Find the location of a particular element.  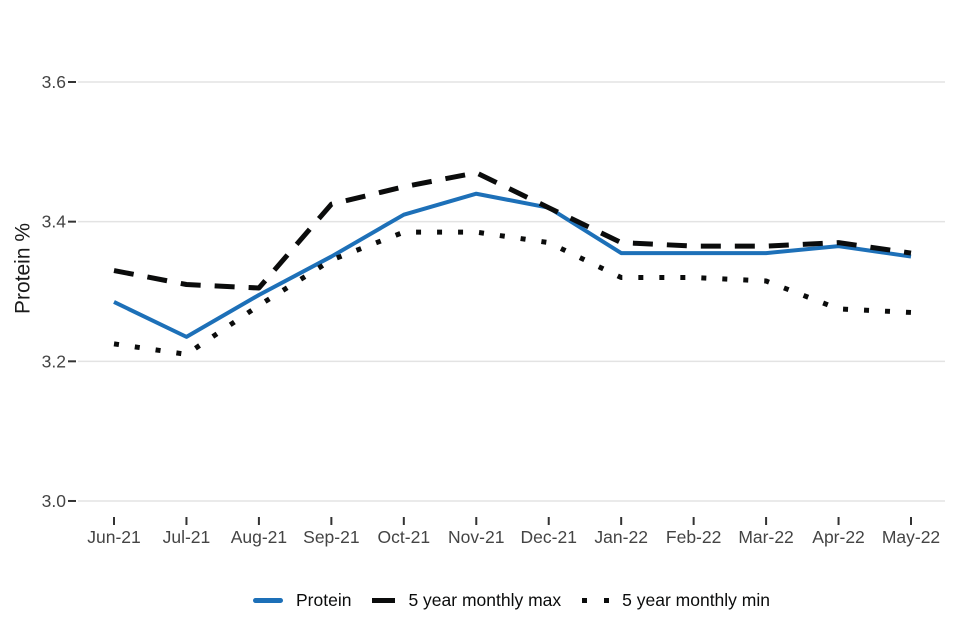

y-tick-label: 3.6 is located at coordinates (54, 82).